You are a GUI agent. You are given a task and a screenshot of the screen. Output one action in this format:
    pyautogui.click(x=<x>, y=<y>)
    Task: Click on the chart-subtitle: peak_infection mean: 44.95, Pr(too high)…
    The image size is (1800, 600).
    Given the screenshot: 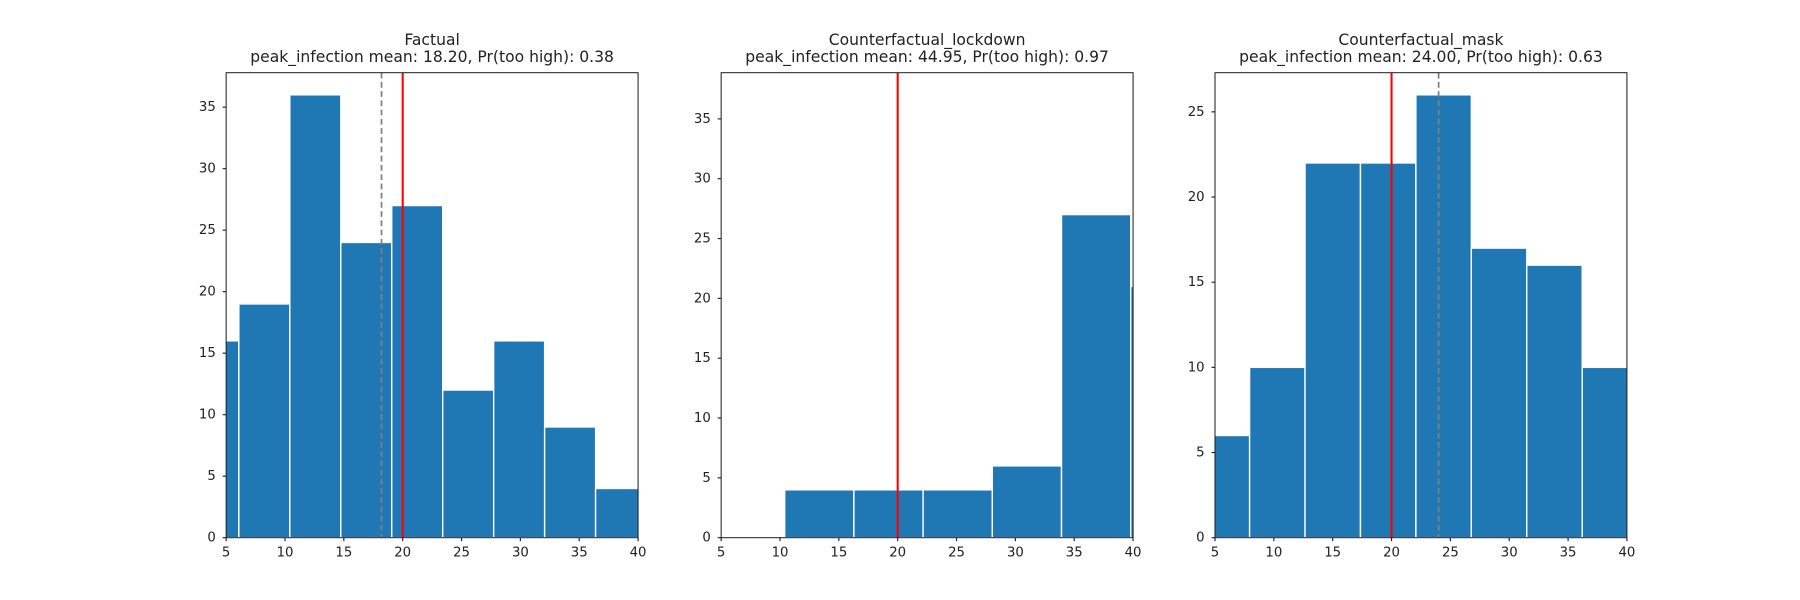 What is the action you would take?
    pyautogui.click(x=927, y=57)
    